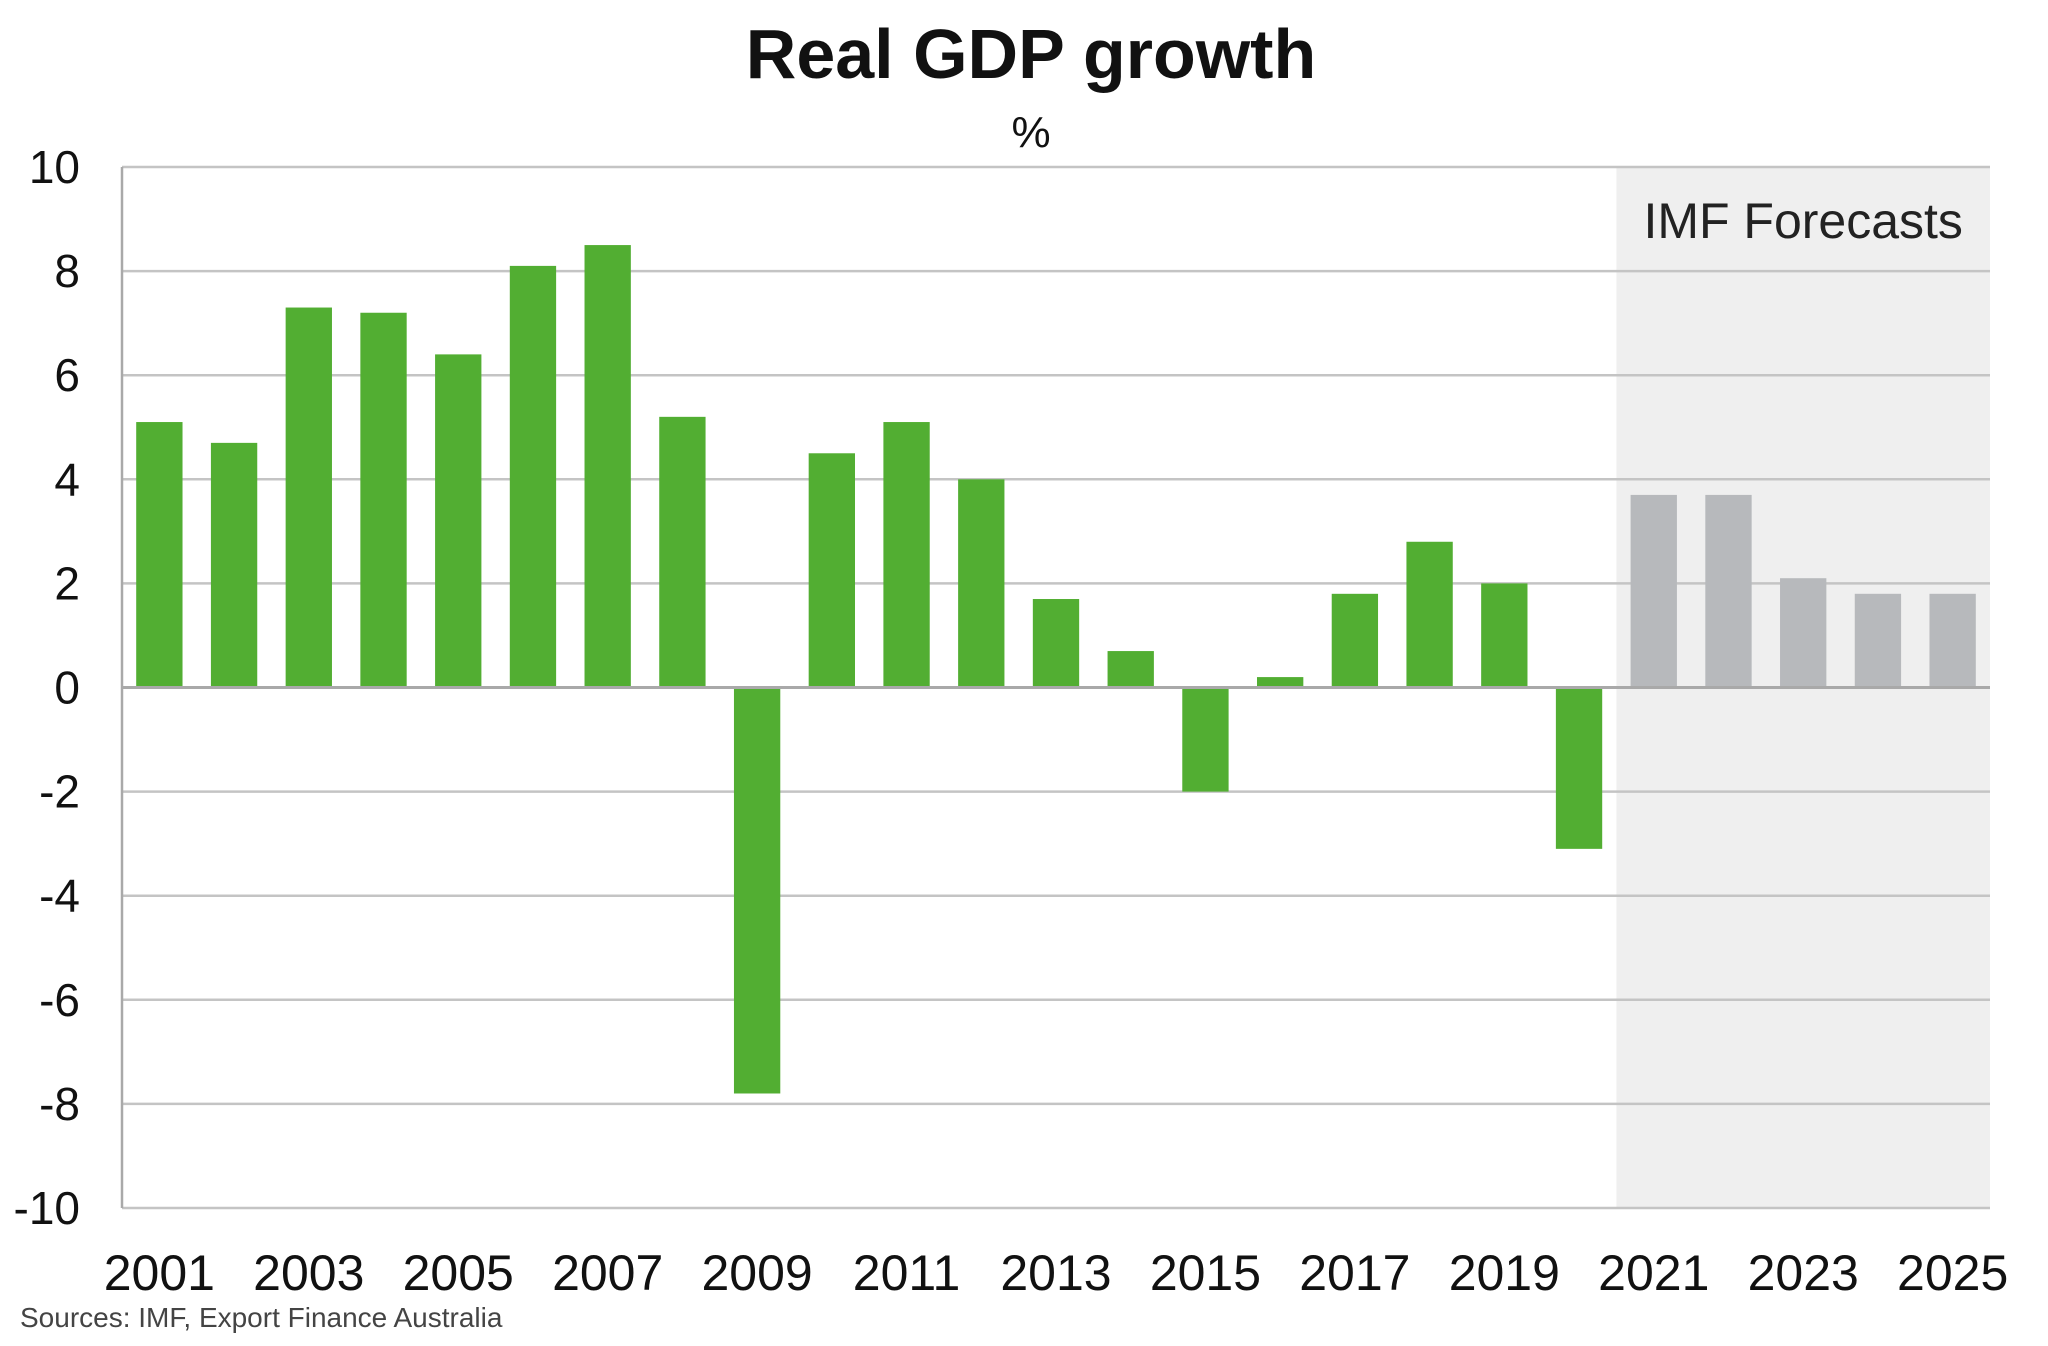  I want to click on y-tick-label: -4, so click(59, 896).